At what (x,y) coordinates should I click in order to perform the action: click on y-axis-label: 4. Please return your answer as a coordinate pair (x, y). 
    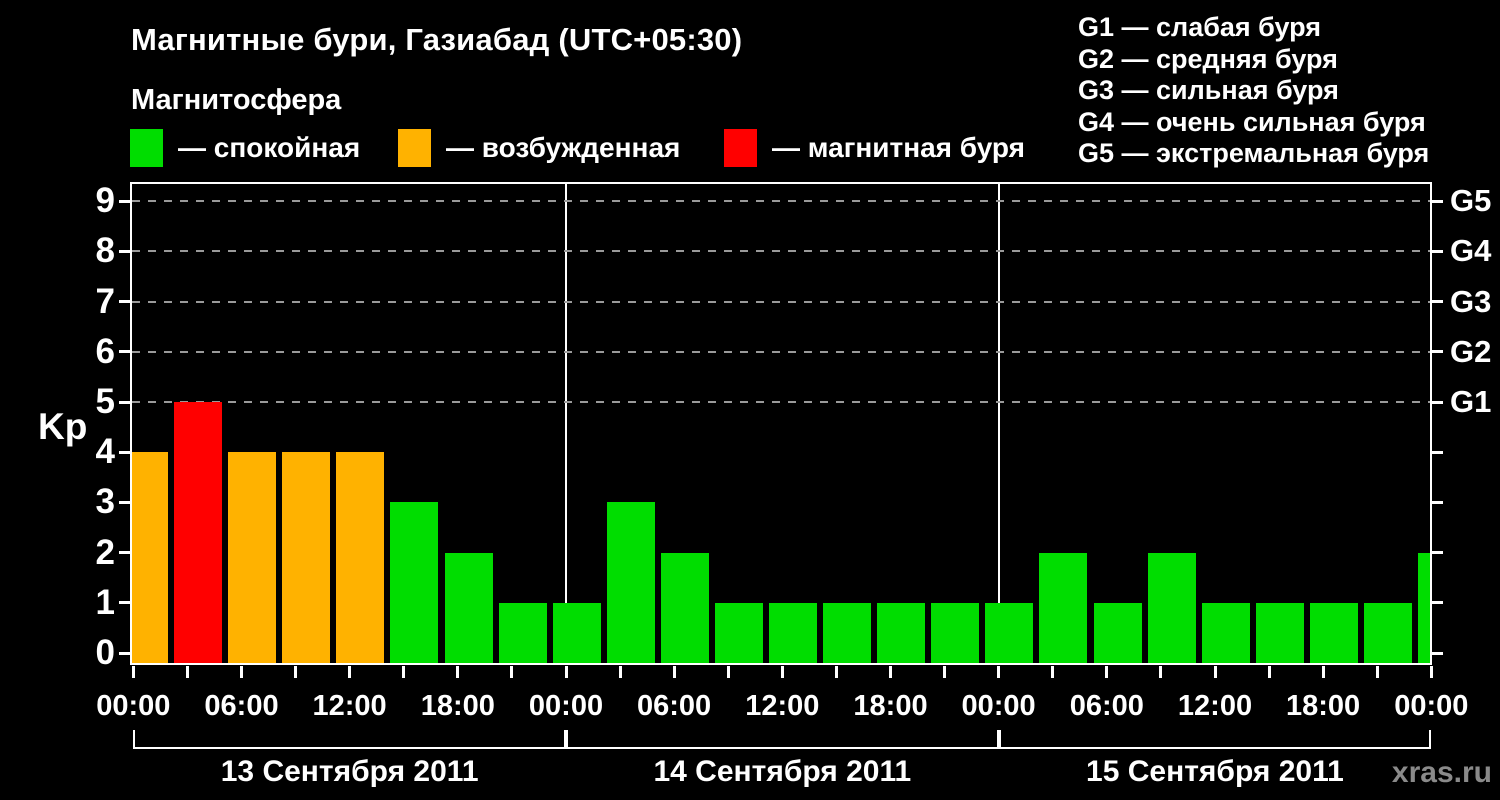
    Looking at the image, I should click on (105, 452).